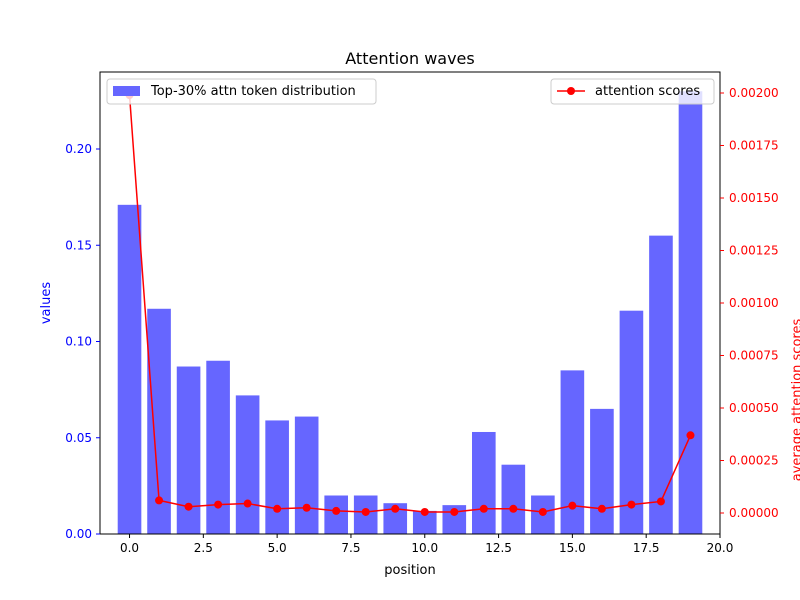  What do you see at coordinates (350, 548) in the screenshot?
I see `x-tick-label: 7.5` at bounding box center [350, 548].